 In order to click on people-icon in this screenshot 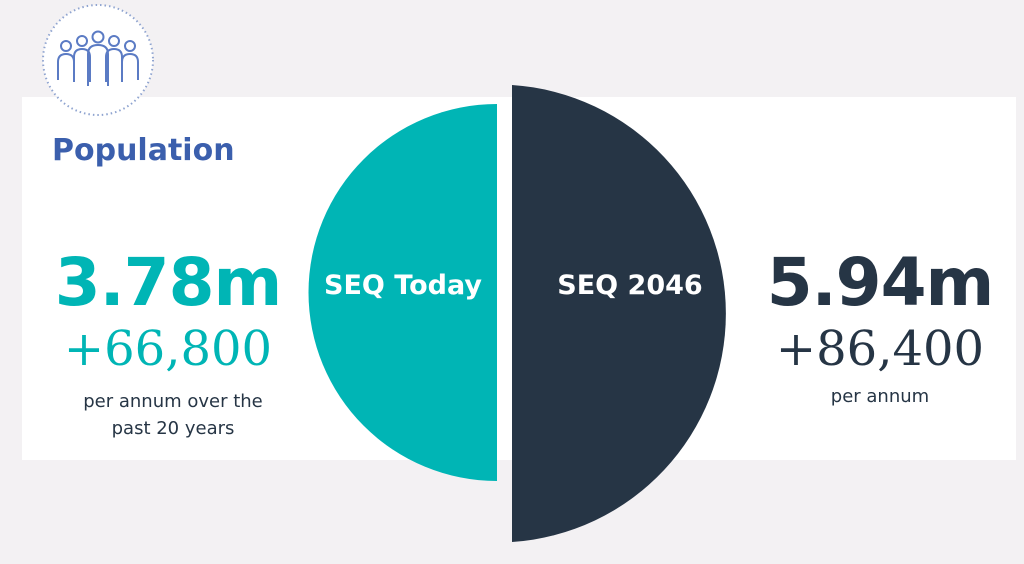, I will do `click(98, 58)`.